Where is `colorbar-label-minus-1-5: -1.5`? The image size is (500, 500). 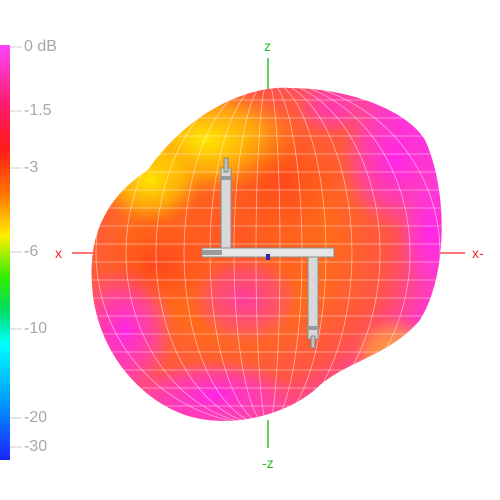
colorbar-label-minus-1-5: -1.5 is located at coordinates (38, 110).